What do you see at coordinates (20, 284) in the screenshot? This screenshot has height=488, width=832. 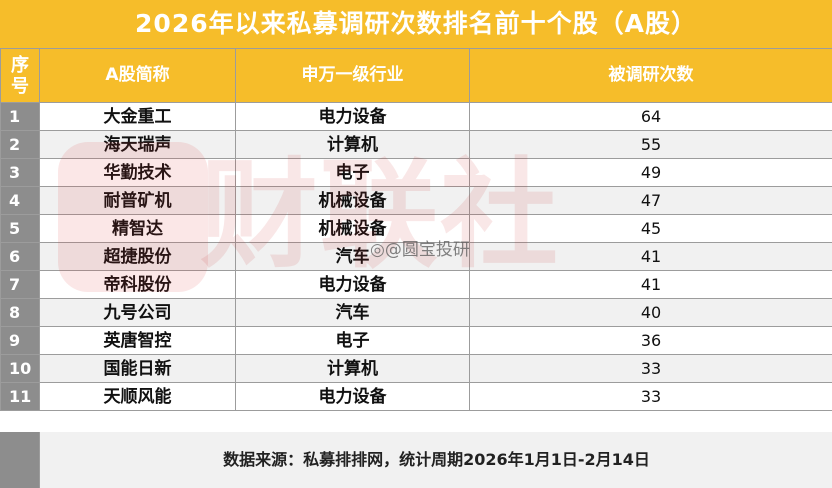 I see `row-index: 7` at bounding box center [20, 284].